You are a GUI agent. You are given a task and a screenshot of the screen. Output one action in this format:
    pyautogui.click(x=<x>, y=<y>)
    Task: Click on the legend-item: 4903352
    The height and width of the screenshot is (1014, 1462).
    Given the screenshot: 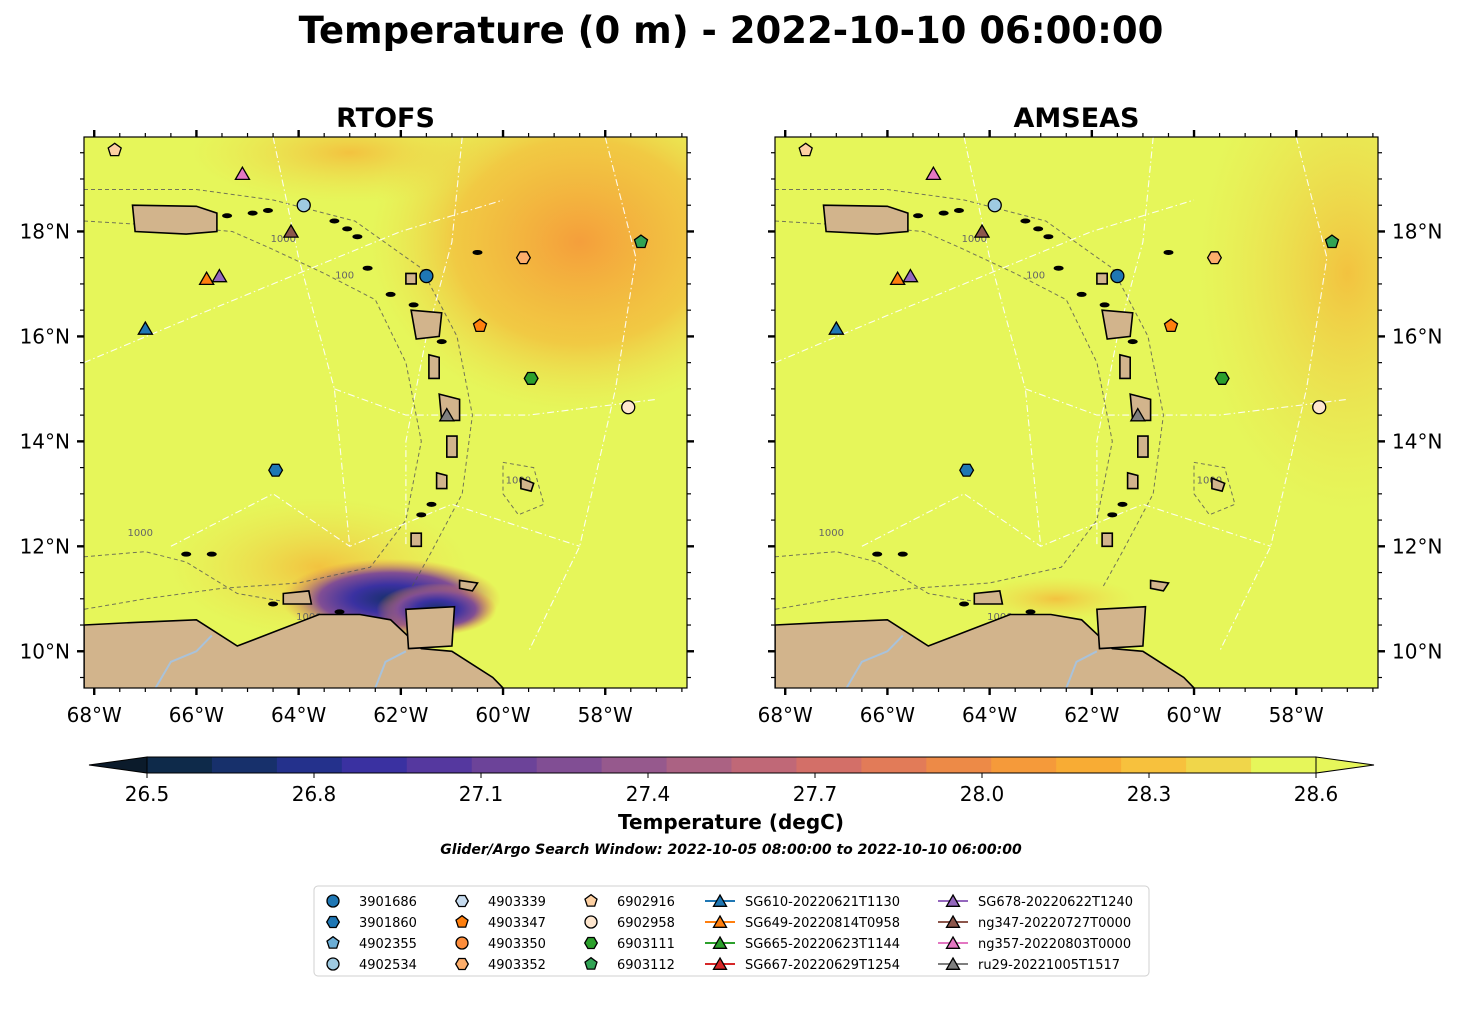 What is the action you would take?
    pyautogui.click(x=500, y=965)
    